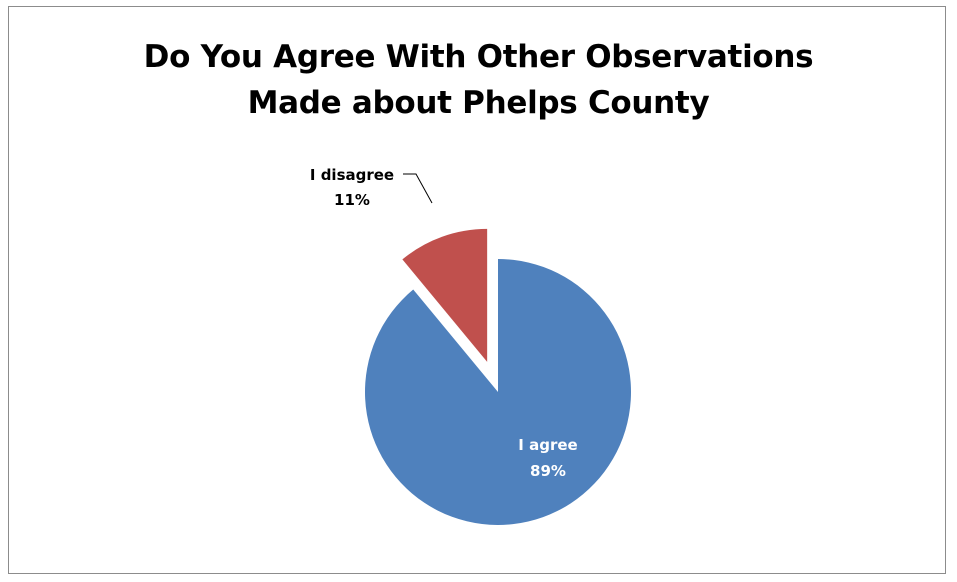  Describe the element at coordinates (547, 445) in the screenshot. I see `slice-label-i-agree: I agree` at that location.